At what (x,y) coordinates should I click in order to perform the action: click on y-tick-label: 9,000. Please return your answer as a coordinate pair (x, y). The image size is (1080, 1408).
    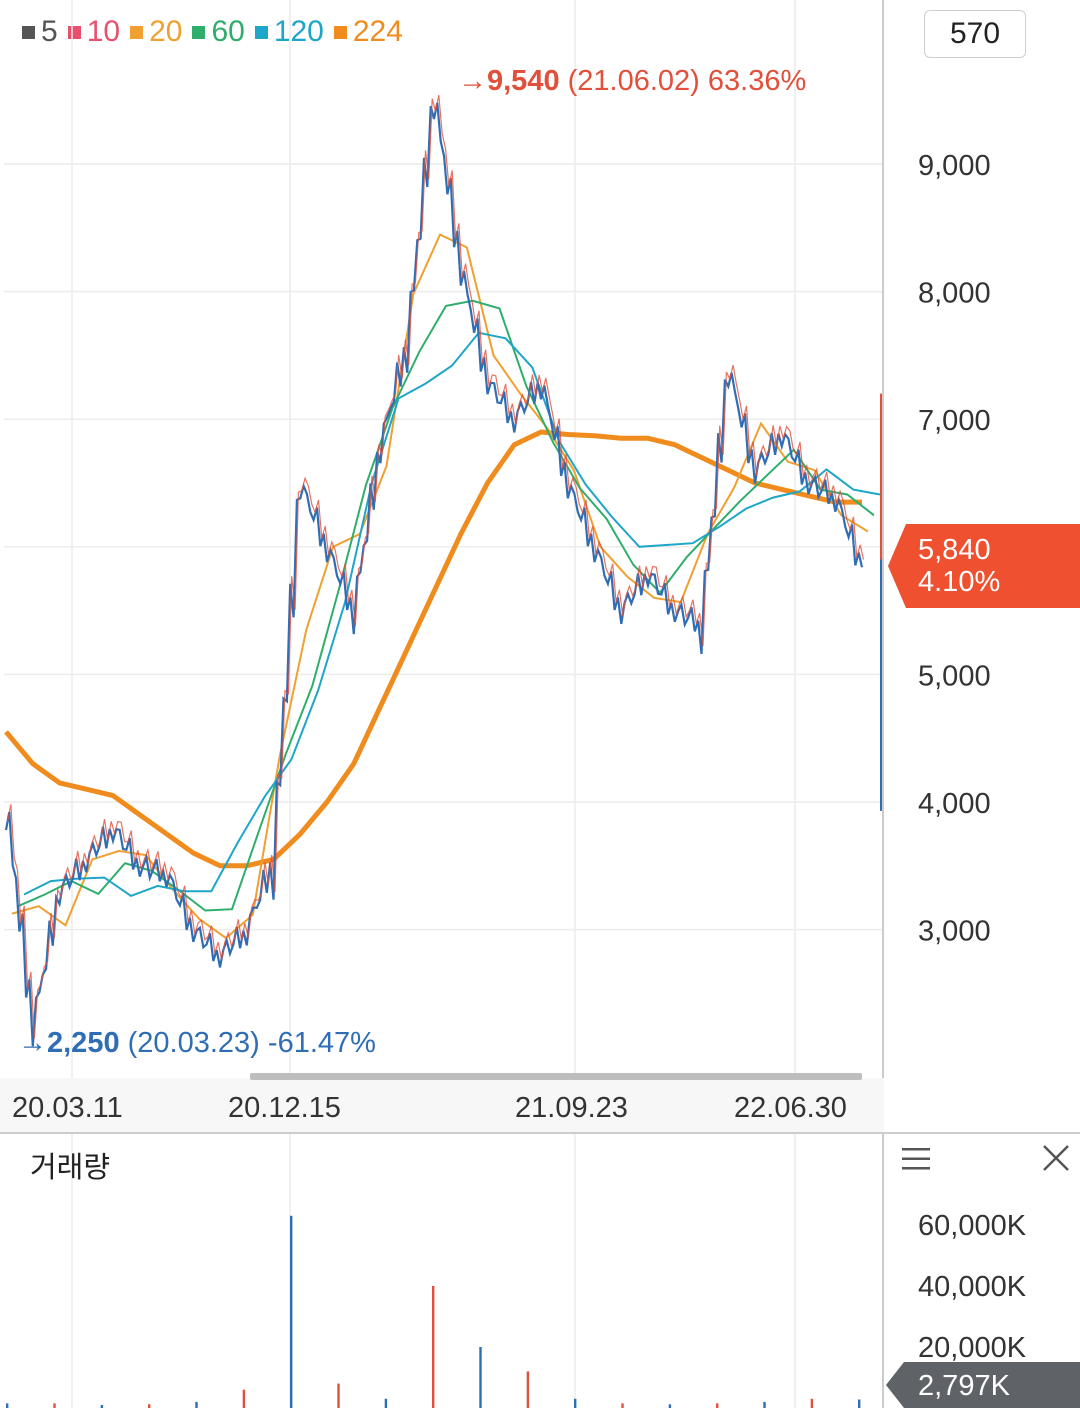
    Looking at the image, I should click on (954, 166).